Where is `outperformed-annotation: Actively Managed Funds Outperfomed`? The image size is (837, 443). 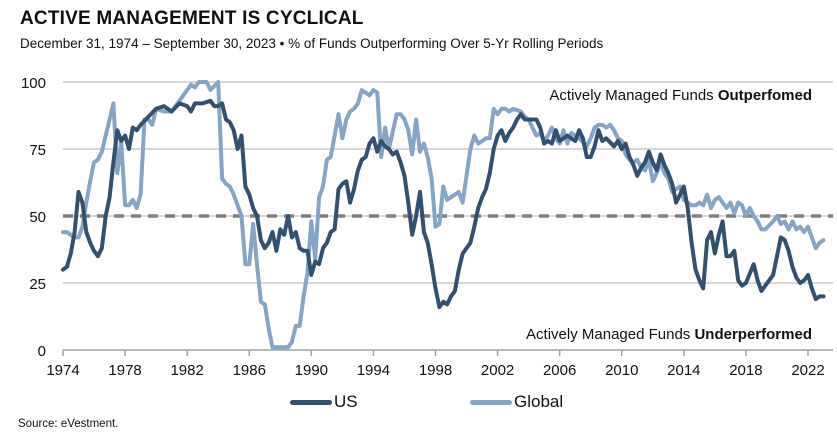
outperformed-annotation: Actively Managed Funds Outperfomed is located at coordinates (680, 95).